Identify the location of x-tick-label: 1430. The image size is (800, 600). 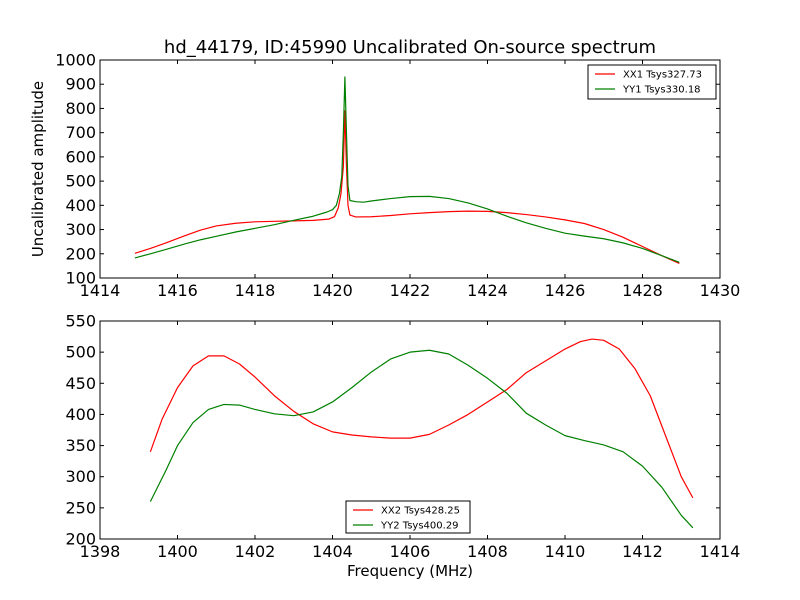
(720, 290).